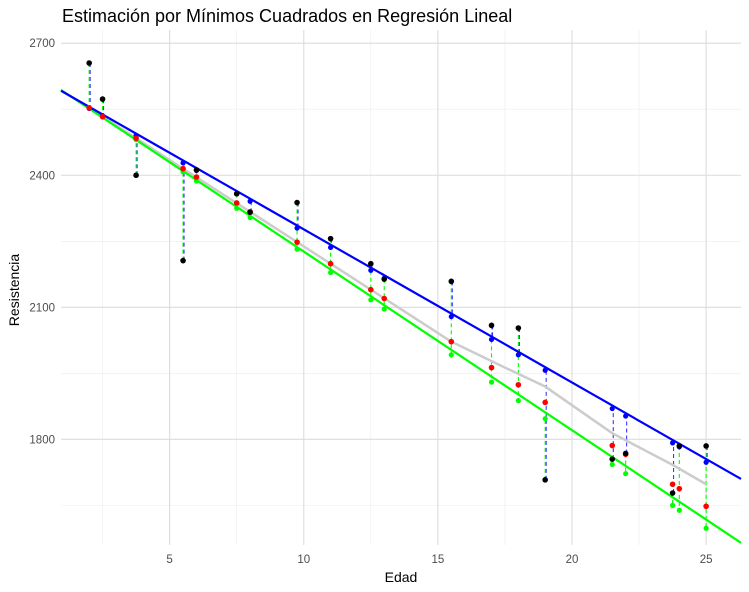 Image resolution: width=749 pixels, height=592 pixels. Describe the element at coordinates (42, 176) in the screenshot. I see `y-tick-label: 2400` at that location.